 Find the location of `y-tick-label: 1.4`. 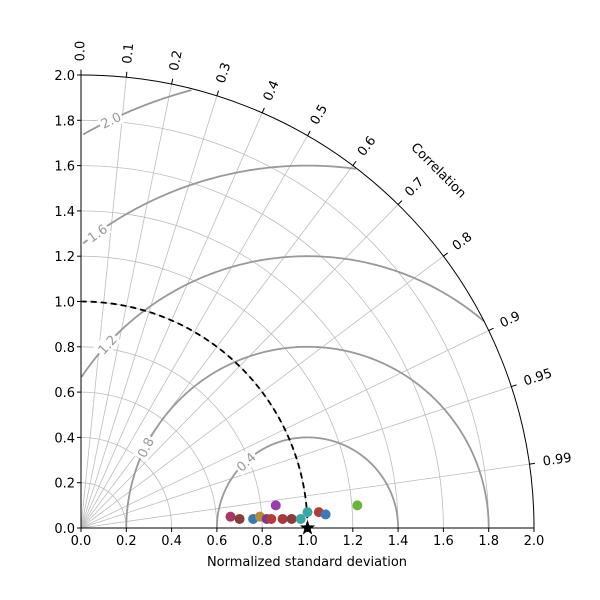

y-tick-label: 1.4 is located at coordinates (64, 212).